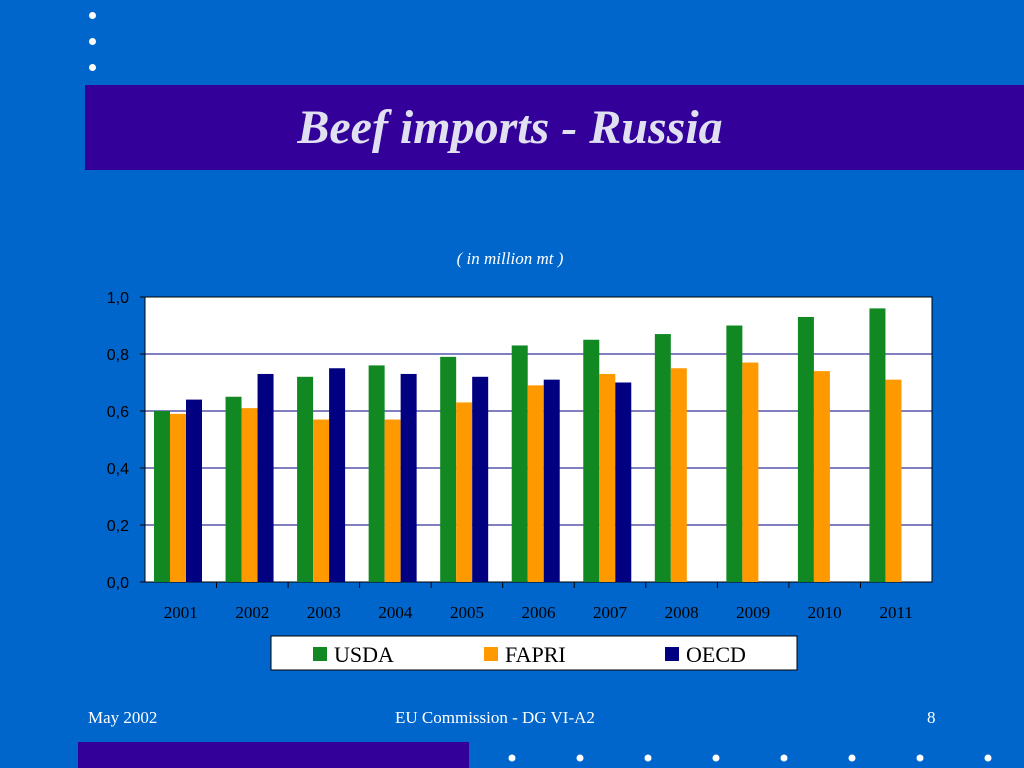 The width and height of the screenshot is (1024, 768). Describe the element at coordinates (181, 612) in the screenshot. I see `x-tick-label: 2001` at that location.